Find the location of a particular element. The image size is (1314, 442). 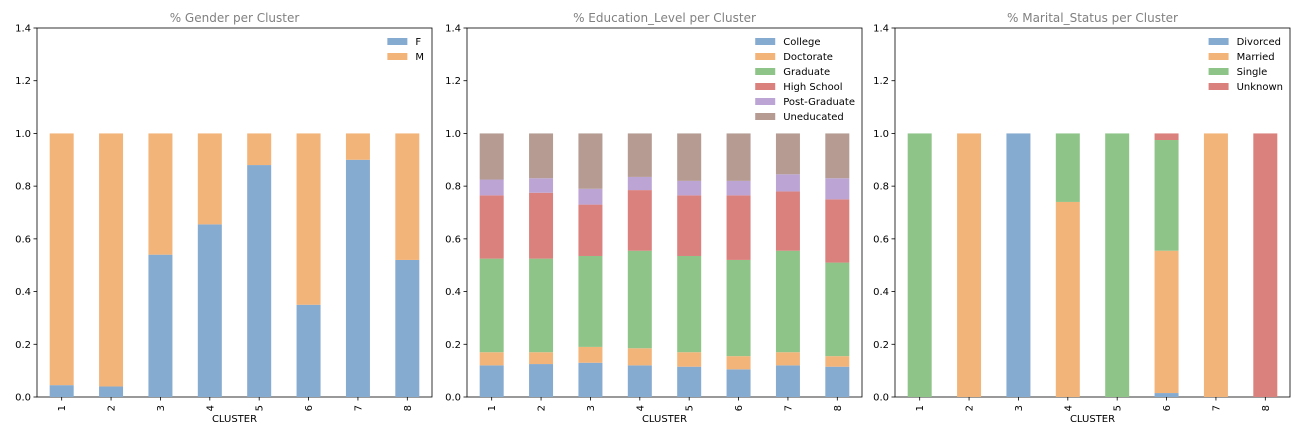

legend-label: Post-Graduate is located at coordinates (819, 102).